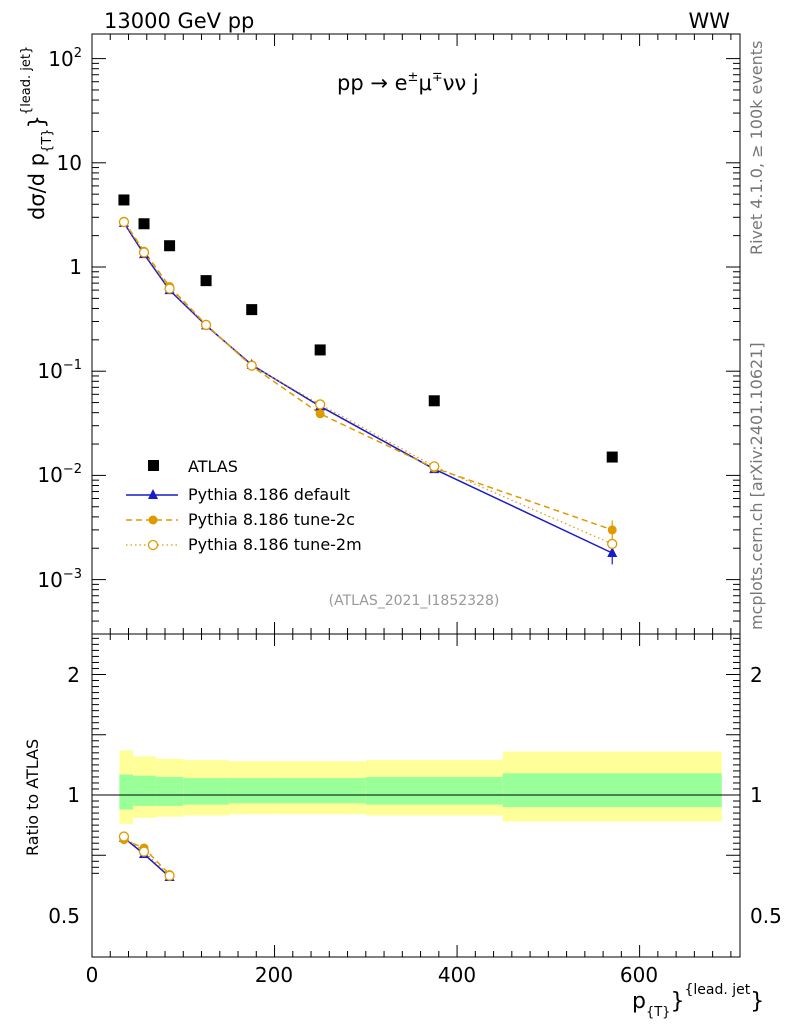  I want to click on main-ylabel-d: dσ/d p, so click(37, 186).